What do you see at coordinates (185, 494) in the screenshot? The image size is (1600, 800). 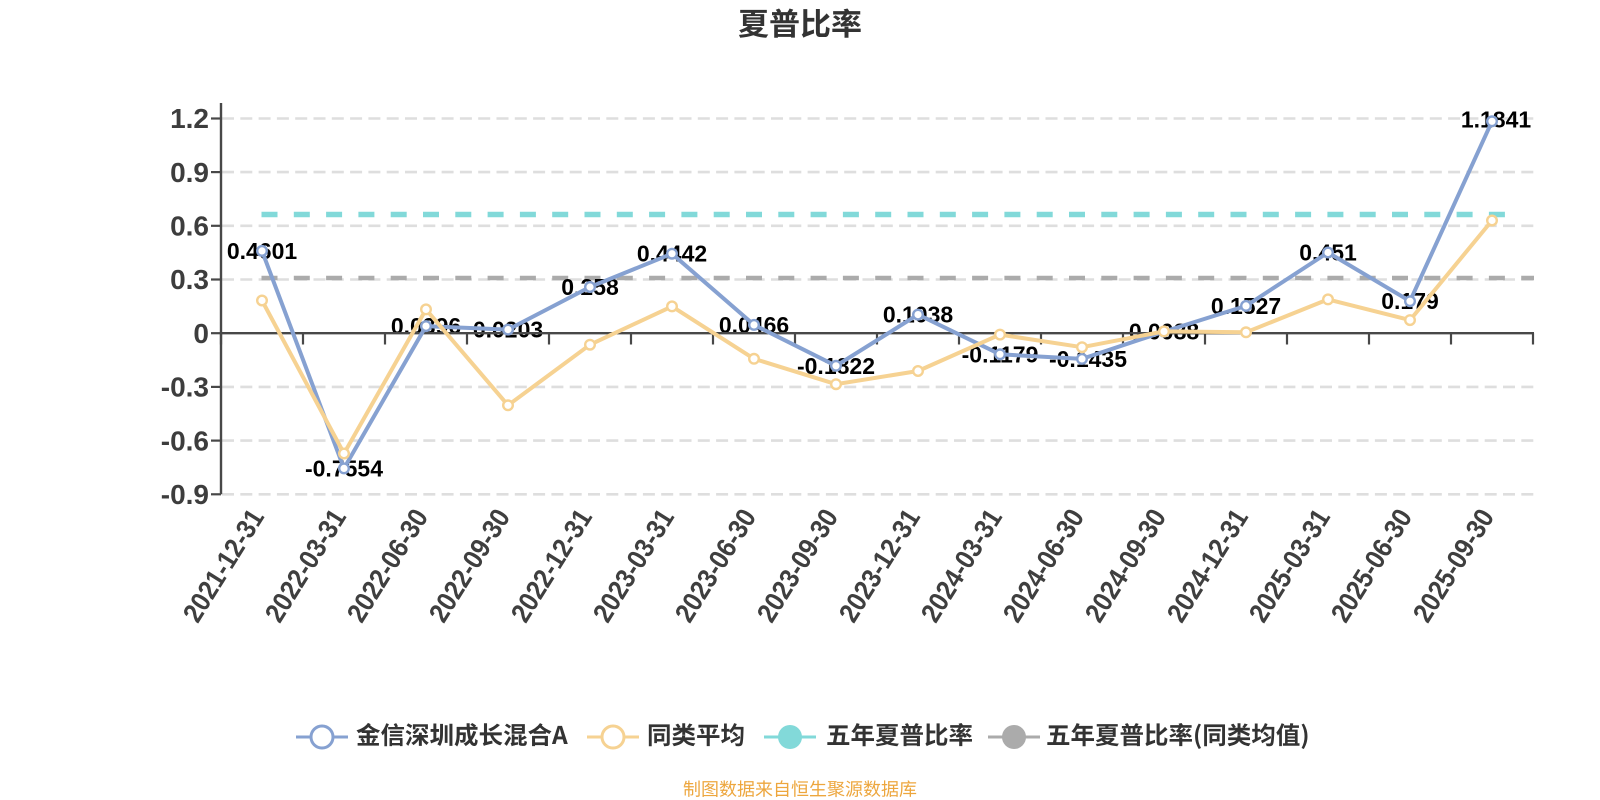 I see `svg-text: -0.9` at bounding box center [185, 494].